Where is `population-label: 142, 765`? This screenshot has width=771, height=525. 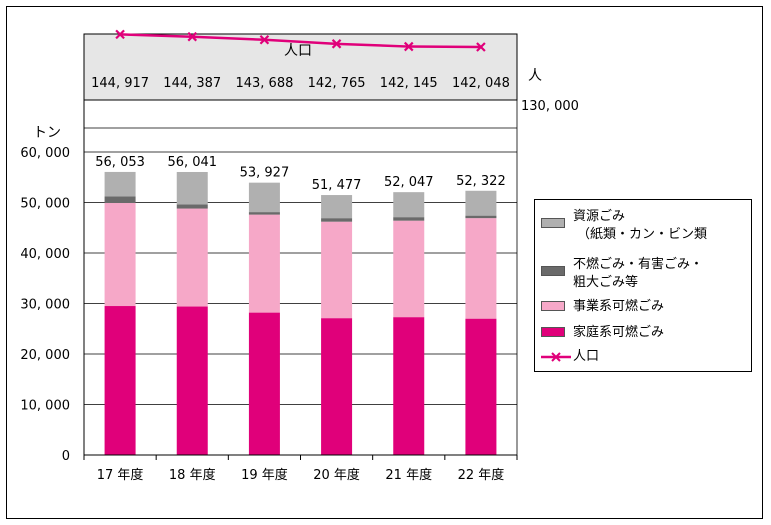 population-label: 142, 765 is located at coordinates (337, 83).